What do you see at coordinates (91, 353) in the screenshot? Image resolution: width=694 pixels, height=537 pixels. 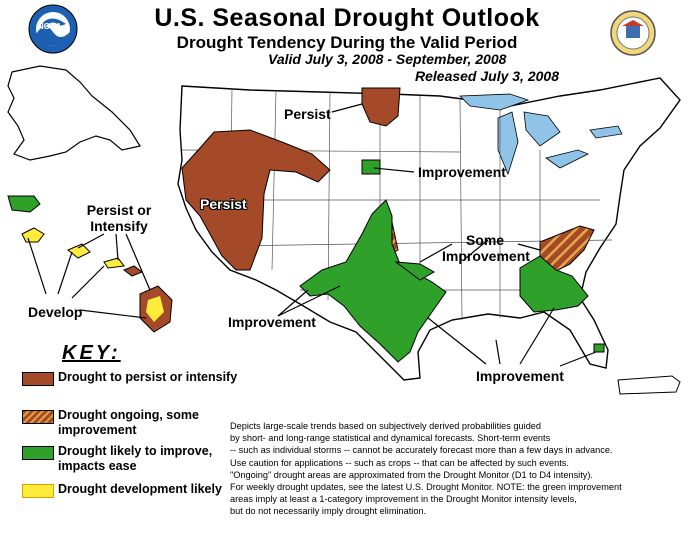 I see `key-title: KEY:` at bounding box center [91, 353].